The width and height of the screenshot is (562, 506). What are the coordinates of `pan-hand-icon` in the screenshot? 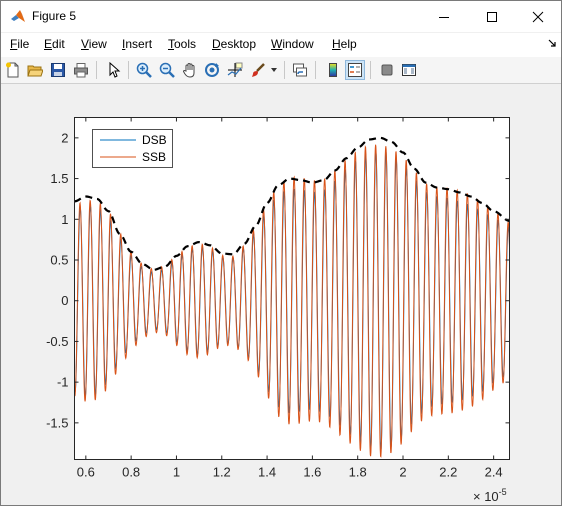 It's located at (188, 70).